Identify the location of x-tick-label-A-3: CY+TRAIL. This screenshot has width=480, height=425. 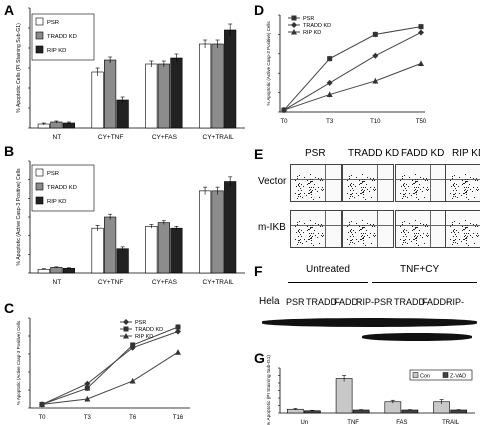
(219, 137).